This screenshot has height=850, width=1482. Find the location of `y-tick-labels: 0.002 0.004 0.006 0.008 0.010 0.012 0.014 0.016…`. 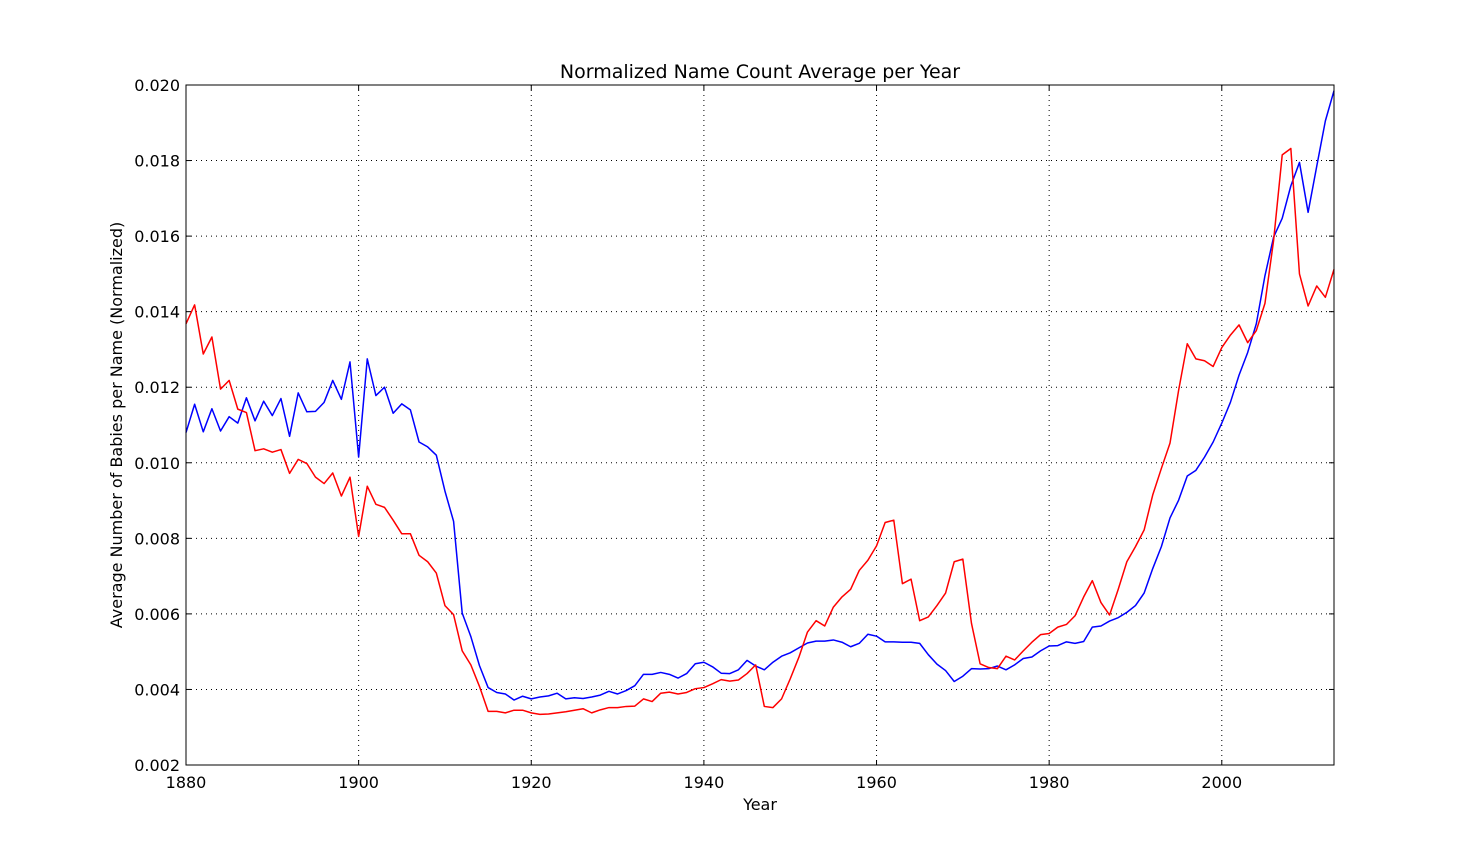

y-tick-labels: 0.002 0.004 0.006 0.008 0.010 0.012 0.014 0.016… is located at coordinates (157, 425).